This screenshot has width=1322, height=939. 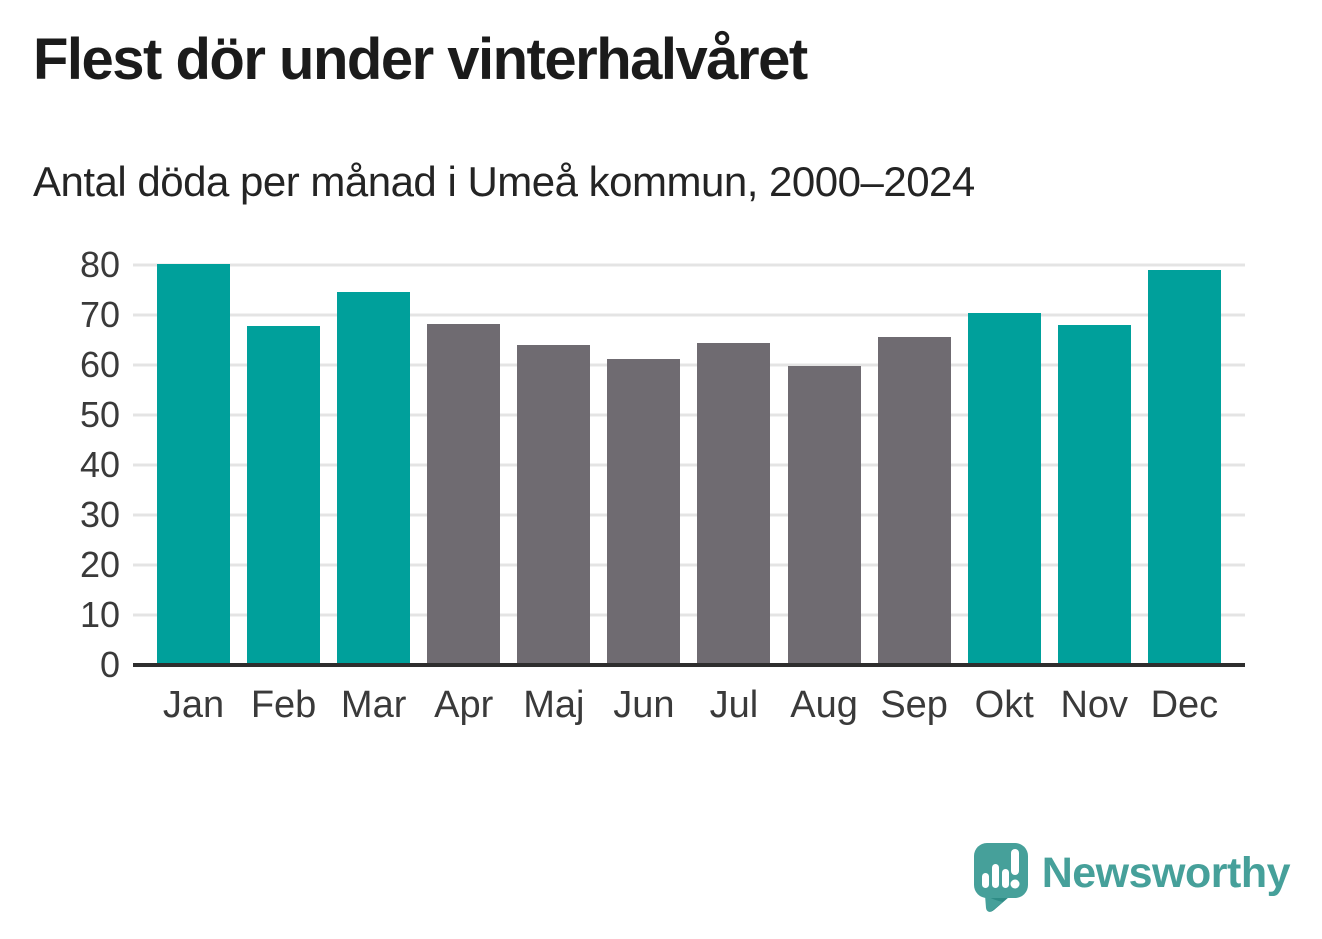 I want to click on y-tick-label-10: 10, so click(x=99, y=614).